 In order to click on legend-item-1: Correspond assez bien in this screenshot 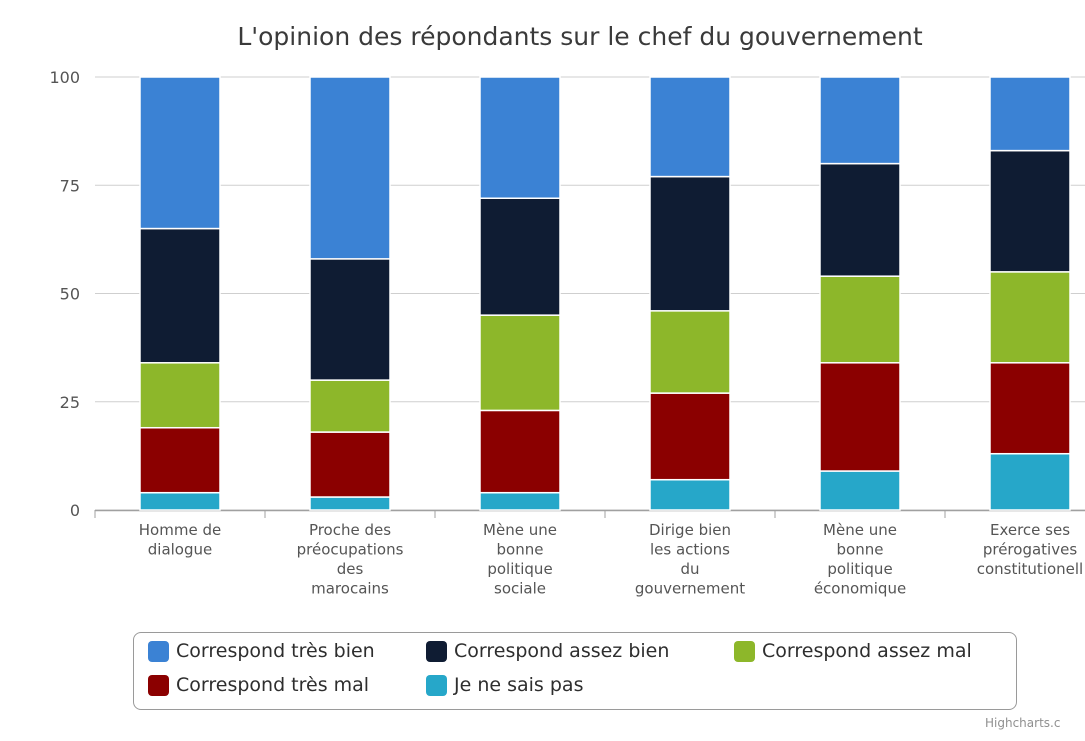, I will do `click(547, 651)`.